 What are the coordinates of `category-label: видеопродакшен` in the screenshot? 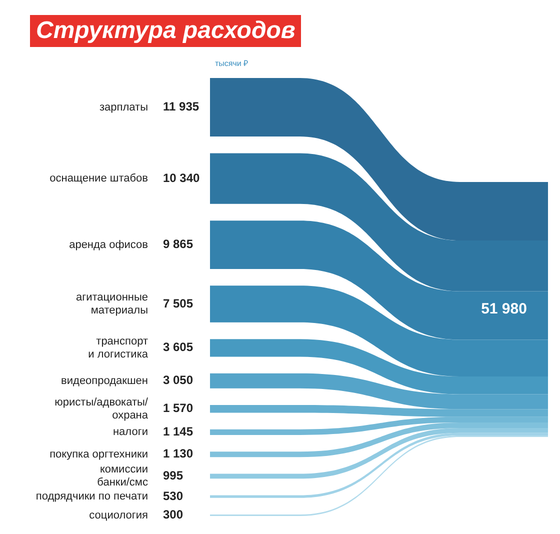 It's located at (104, 380).